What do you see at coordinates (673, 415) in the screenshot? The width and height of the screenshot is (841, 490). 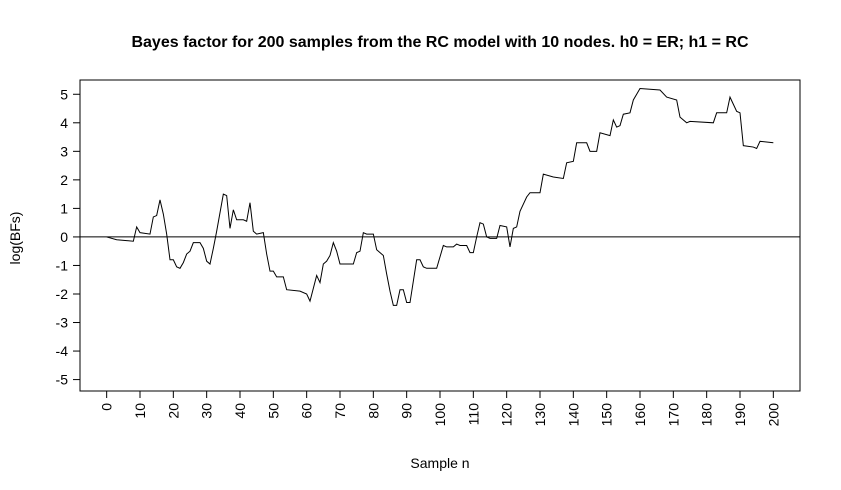 I see `x-tick-label: 170` at bounding box center [673, 415].